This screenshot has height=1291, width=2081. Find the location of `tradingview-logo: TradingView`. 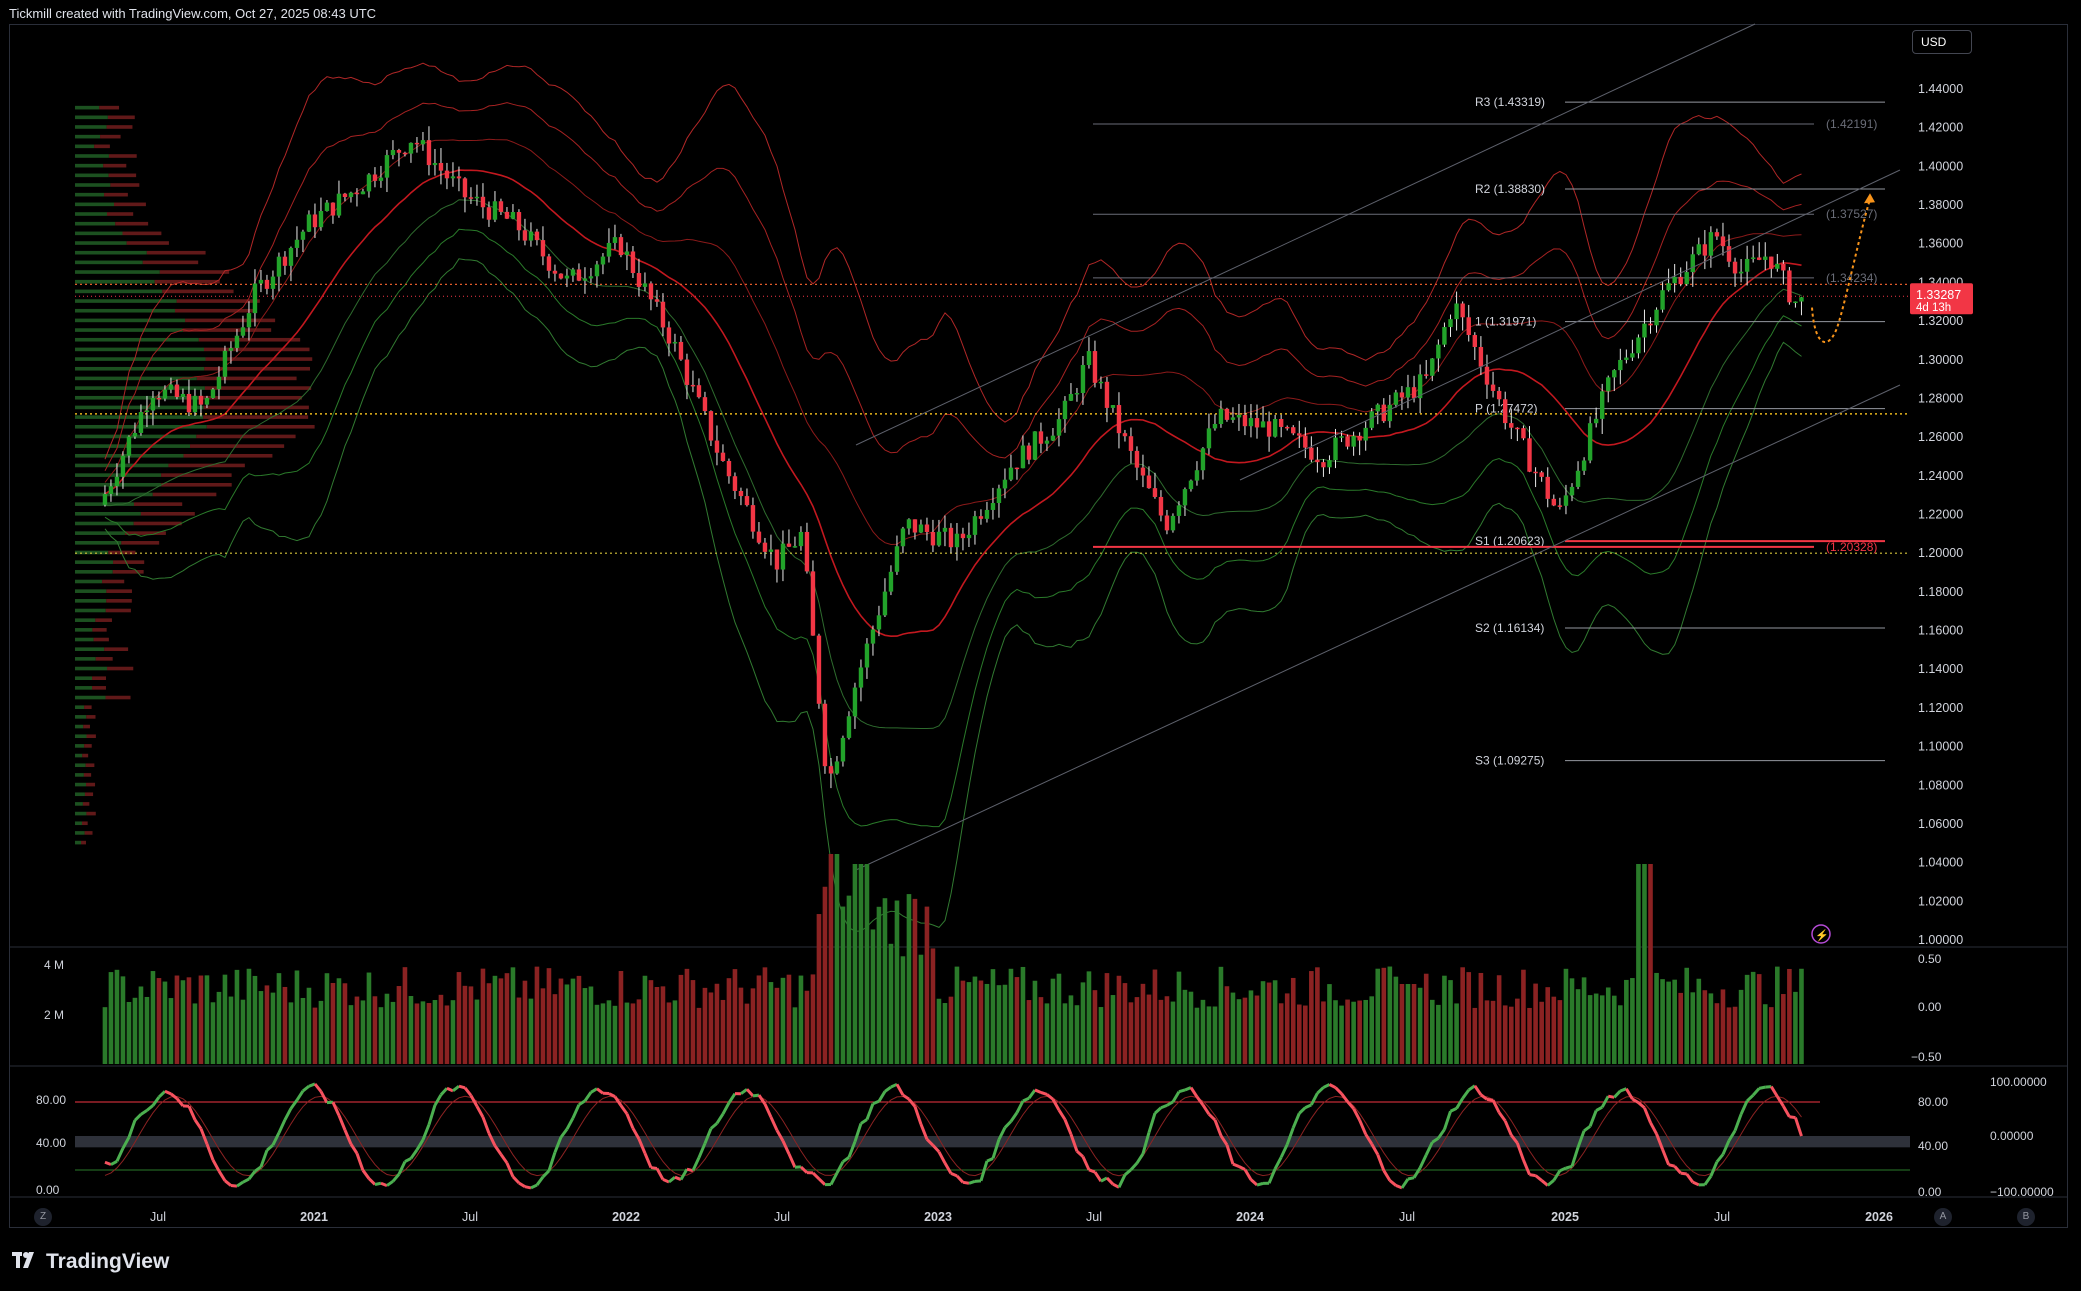

tradingview-logo: TradingView is located at coordinates (90, 1262).